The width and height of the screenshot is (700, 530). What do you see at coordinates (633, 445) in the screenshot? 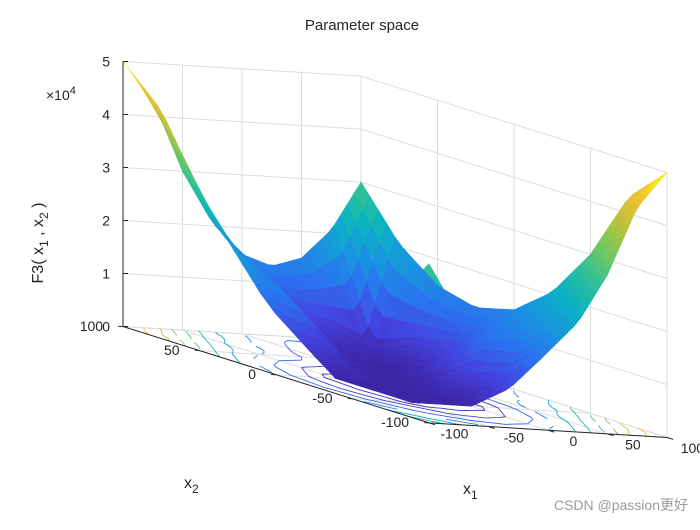
I see `x-tick-label: 50` at bounding box center [633, 445].